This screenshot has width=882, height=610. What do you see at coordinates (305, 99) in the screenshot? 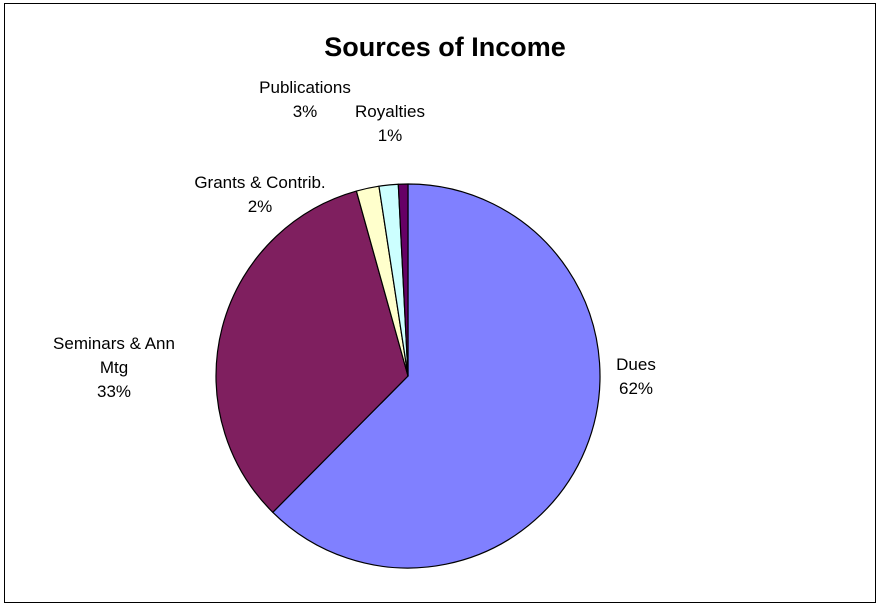
I see `slice-label-3: Publications 3%` at bounding box center [305, 99].